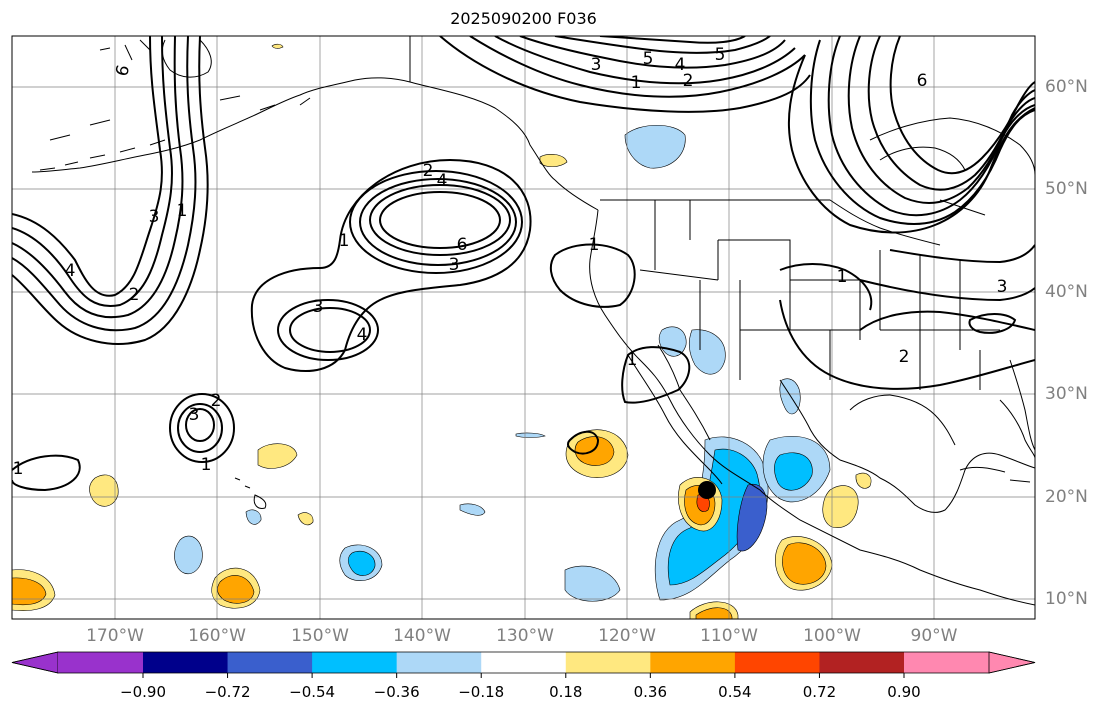  I want to click on colorbar-tick-label: 0.72, so click(819, 692).